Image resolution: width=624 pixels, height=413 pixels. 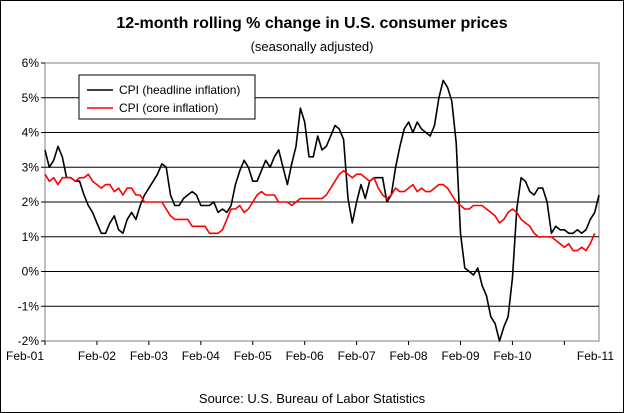 What do you see at coordinates (31, 133) in the screenshot?
I see `y-tick-label: 4%` at bounding box center [31, 133].